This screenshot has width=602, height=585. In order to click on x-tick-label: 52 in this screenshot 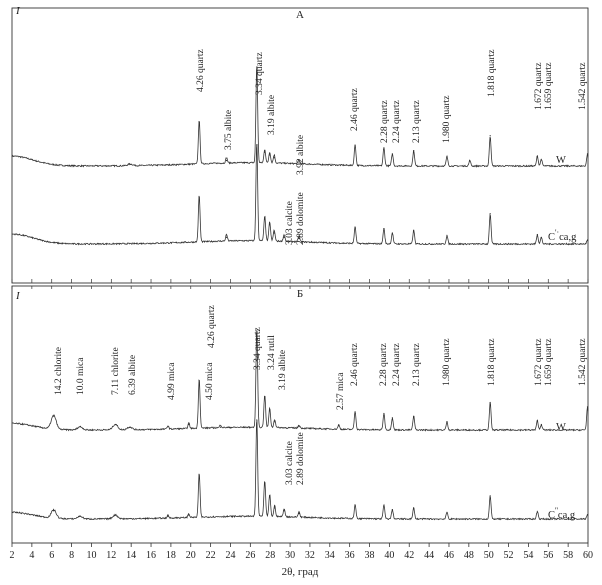, I will do `click(509, 555)`.